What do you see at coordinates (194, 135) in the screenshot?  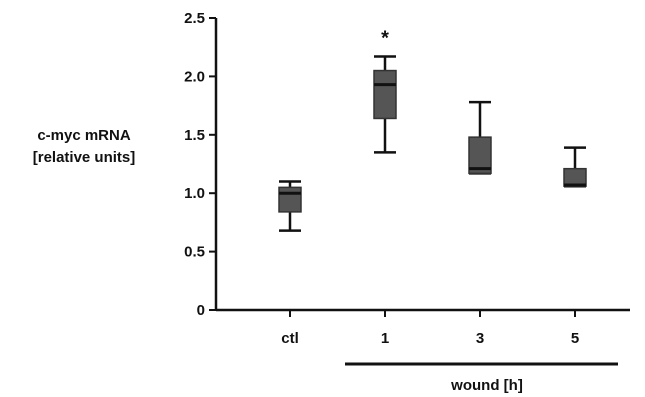 I see `y-tick-label: 1.5` at bounding box center [194, 135].